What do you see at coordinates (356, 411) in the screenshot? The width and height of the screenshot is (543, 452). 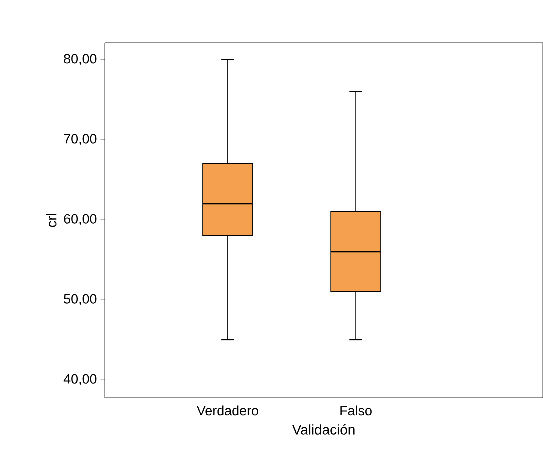 I see `x-tick-label: Falso` at bounding box center [356, 411].